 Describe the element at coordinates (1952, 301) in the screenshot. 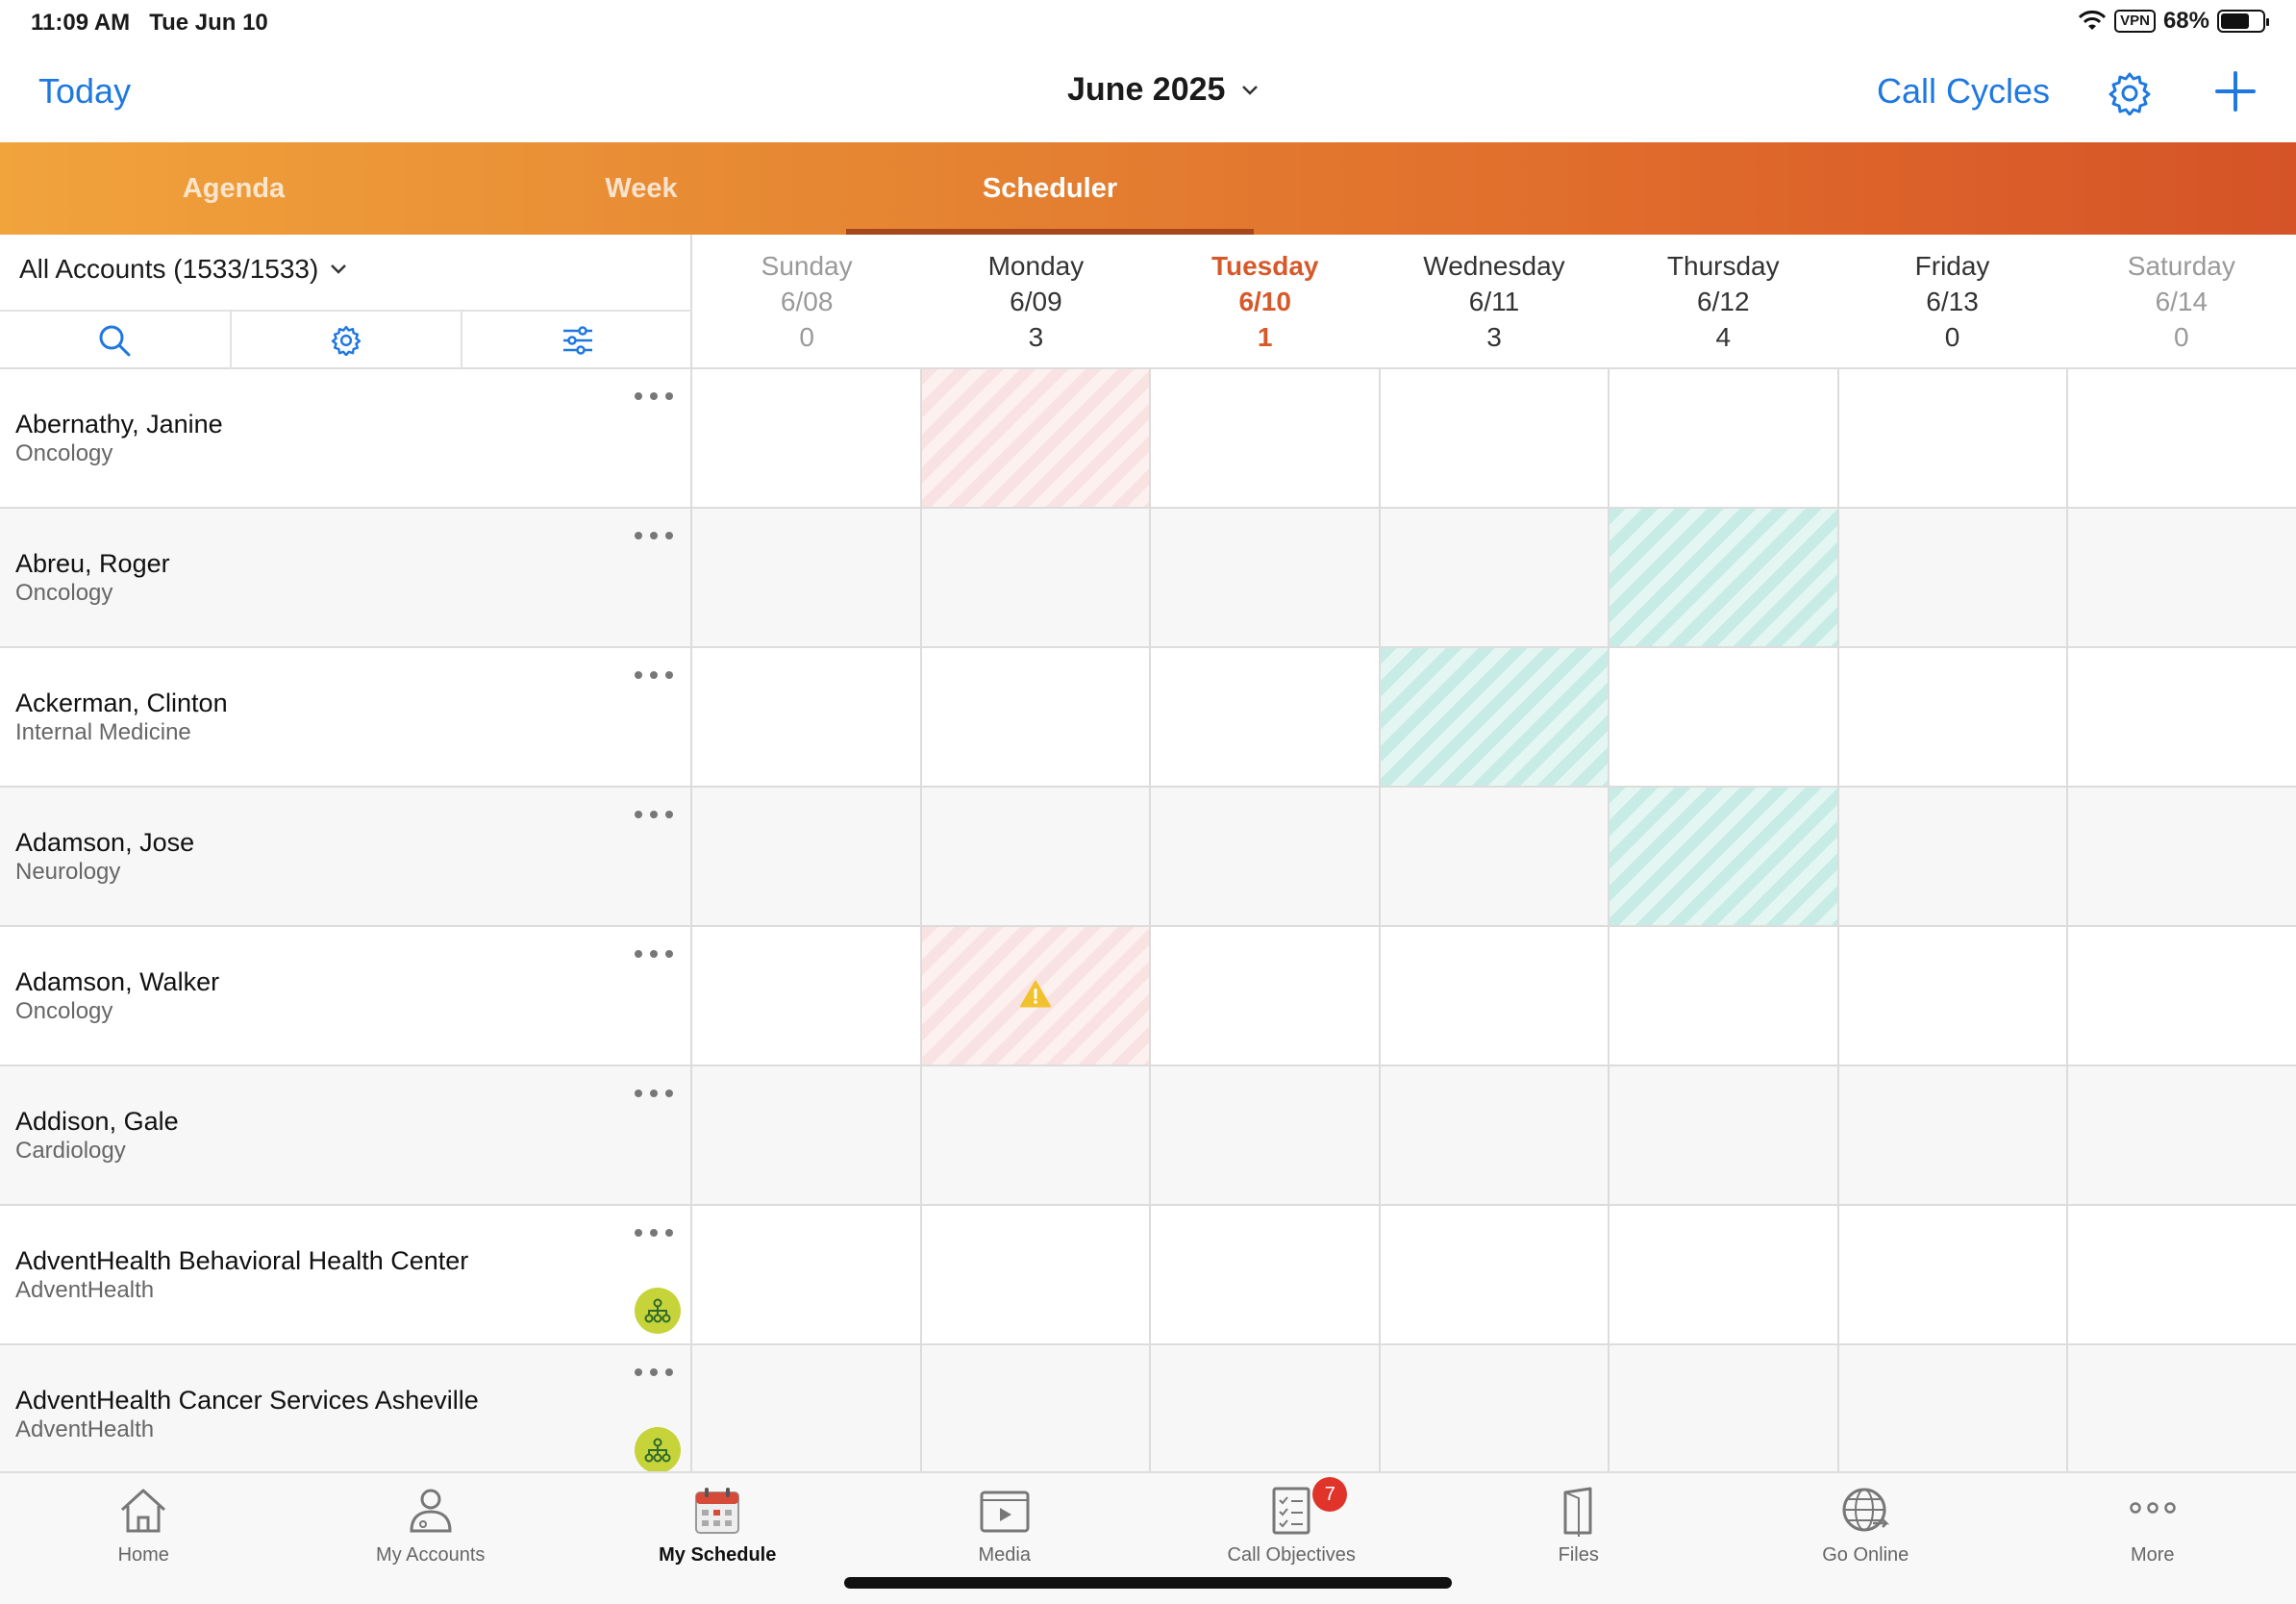

I see `day-column-friday: Friday 6/13 0` at that location.